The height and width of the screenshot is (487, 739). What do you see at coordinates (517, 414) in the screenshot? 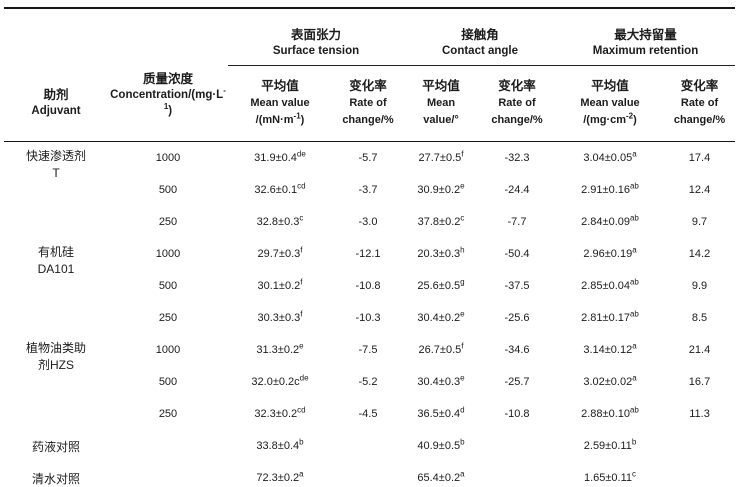
I see `ca-rate-value: -10.8` at bounding box center [517, 414].